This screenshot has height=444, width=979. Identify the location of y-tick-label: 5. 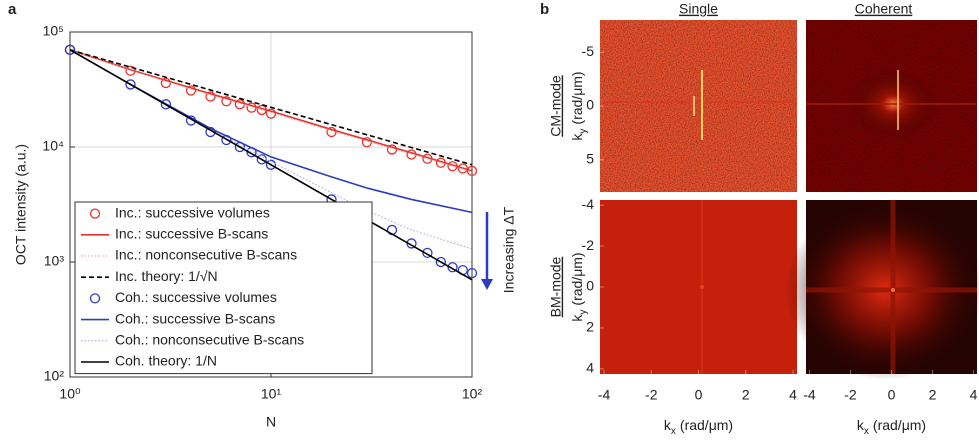
(590, 158).